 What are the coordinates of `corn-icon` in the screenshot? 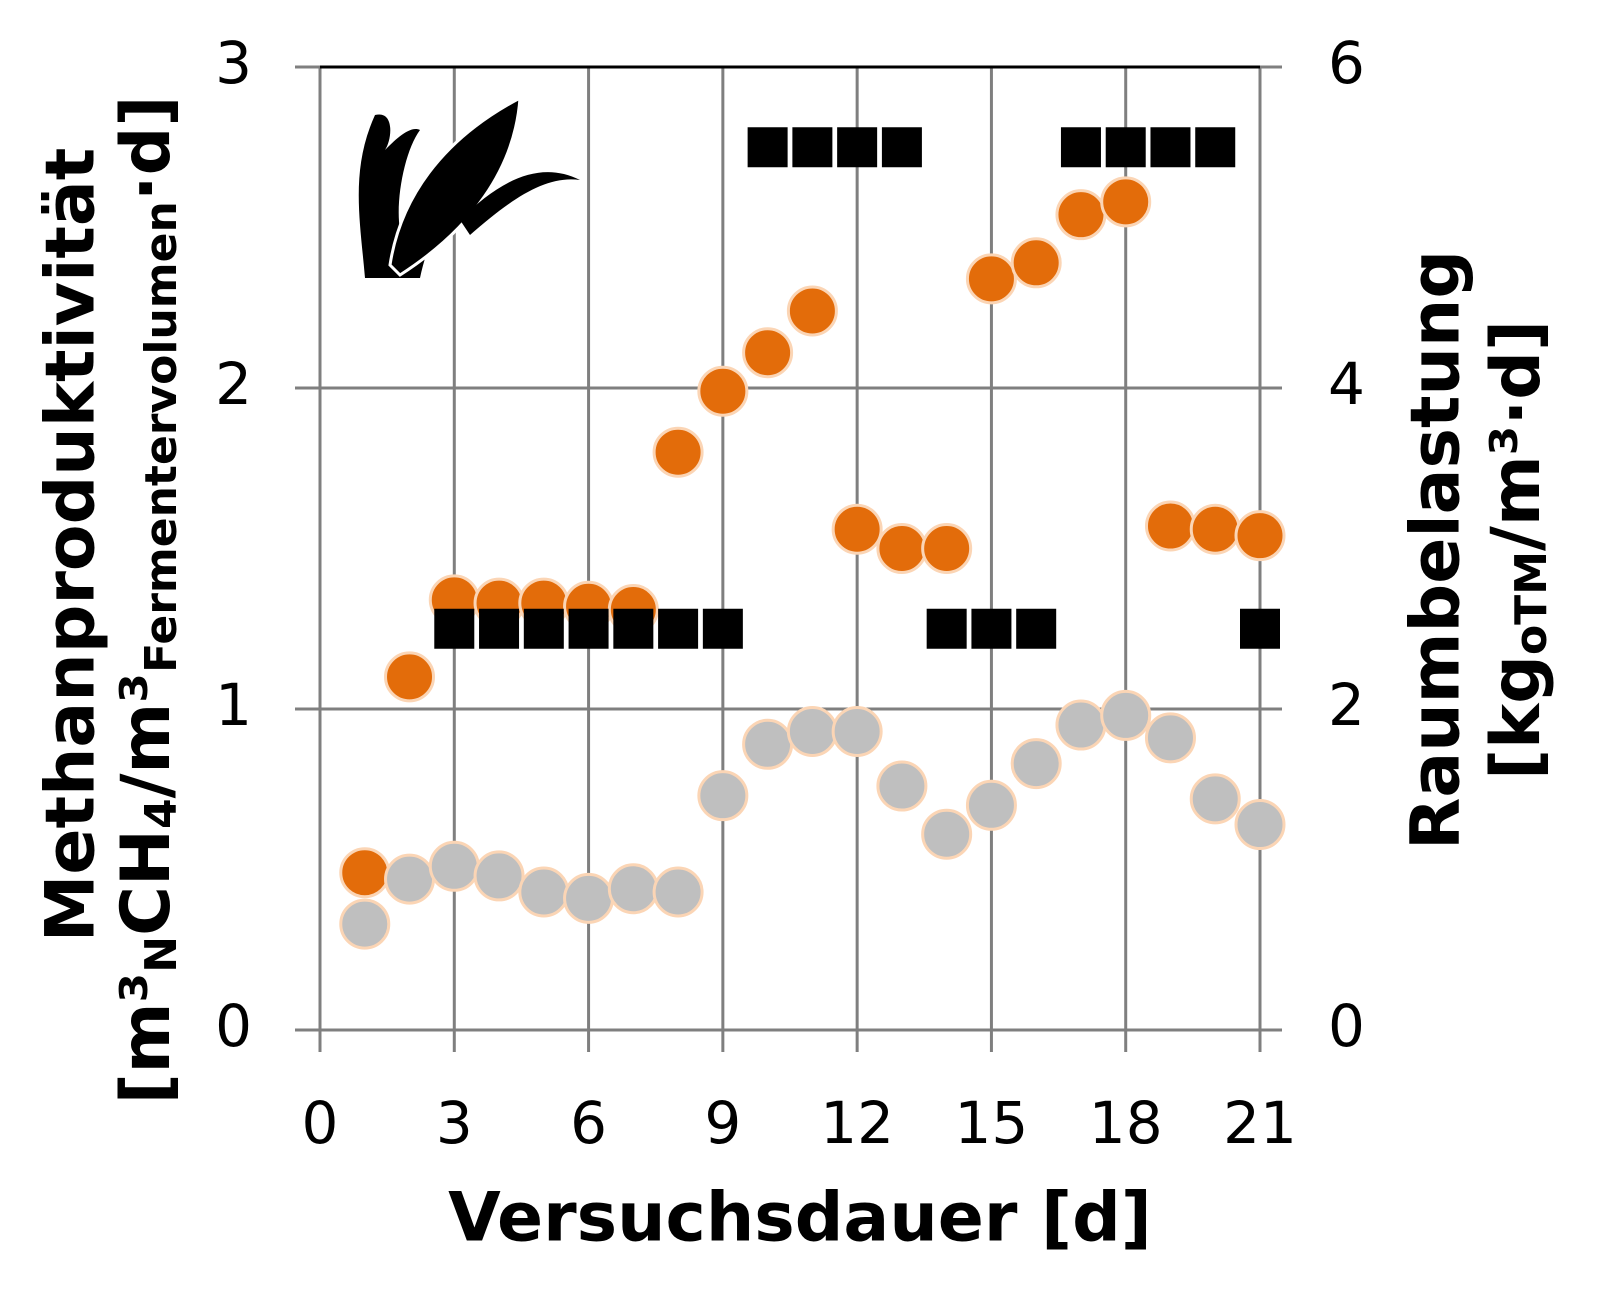 It's located at (469, 186).